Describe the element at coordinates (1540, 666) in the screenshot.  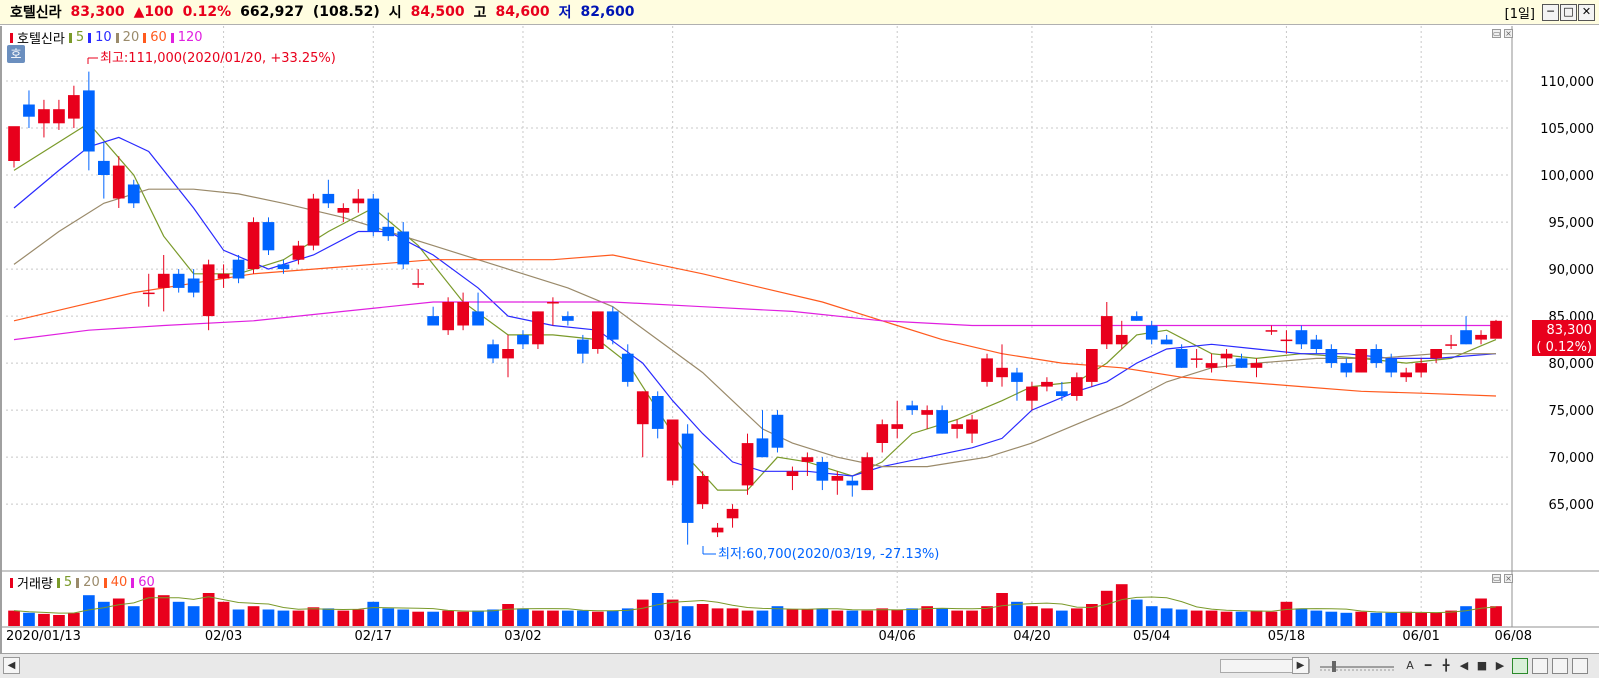
I see `settings-icon` at that location.